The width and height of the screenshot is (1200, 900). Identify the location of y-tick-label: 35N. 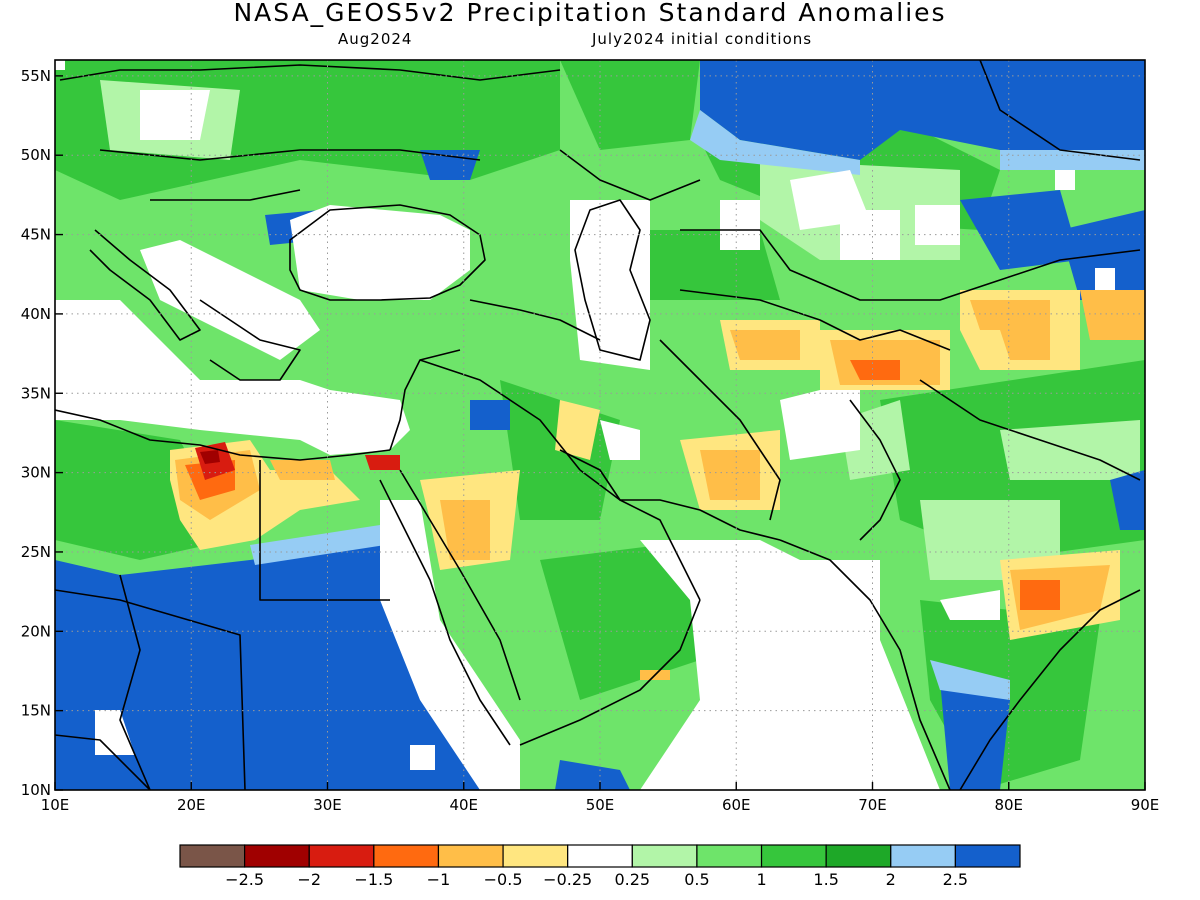
(36, 393).